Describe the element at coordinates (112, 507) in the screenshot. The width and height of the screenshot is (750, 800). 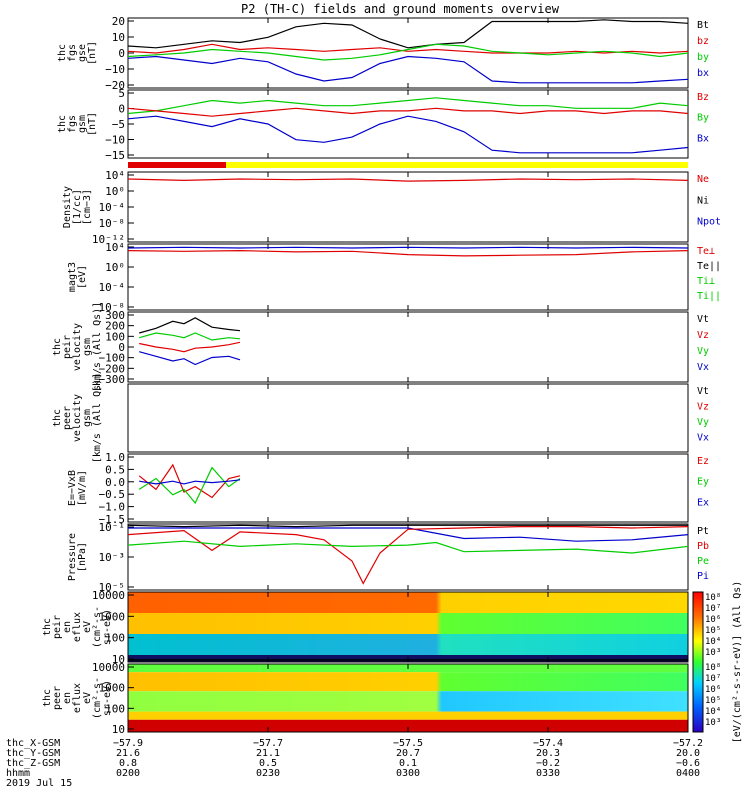
I see `y-tick-label: −1.0` at that location.